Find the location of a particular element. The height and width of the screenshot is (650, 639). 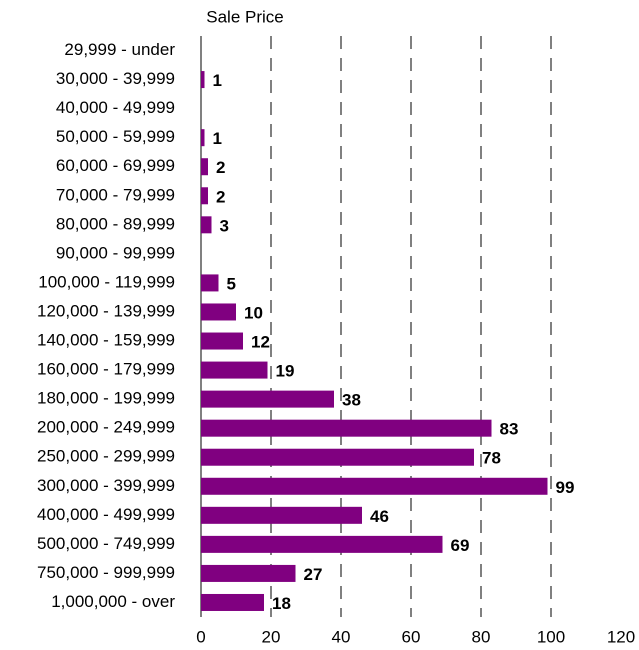

value-label: 3 is located at coordinates (224, 225).